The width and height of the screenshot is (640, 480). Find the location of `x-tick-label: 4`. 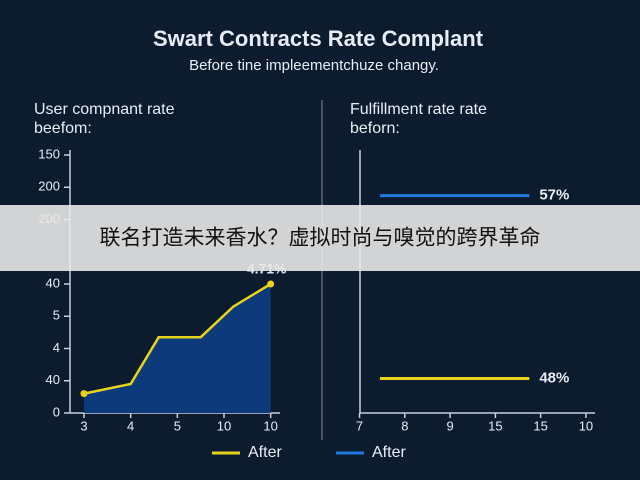

x-tick-label: 4 is located at coordinates (130, 425).